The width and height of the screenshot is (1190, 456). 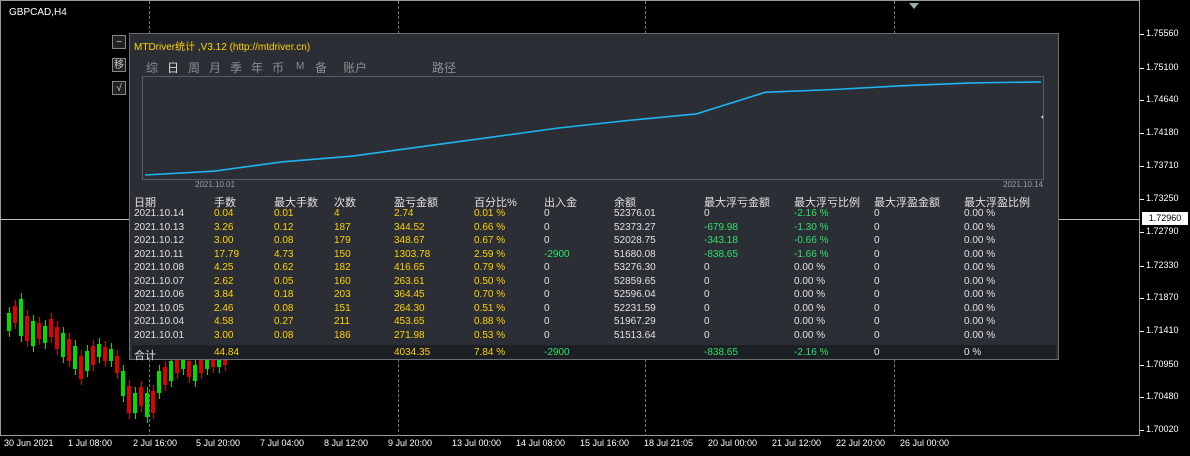 What do you see at coordinates (342, 281) in the screenshot?
I see `table-cell: 160` at bounding box center [342, 281].